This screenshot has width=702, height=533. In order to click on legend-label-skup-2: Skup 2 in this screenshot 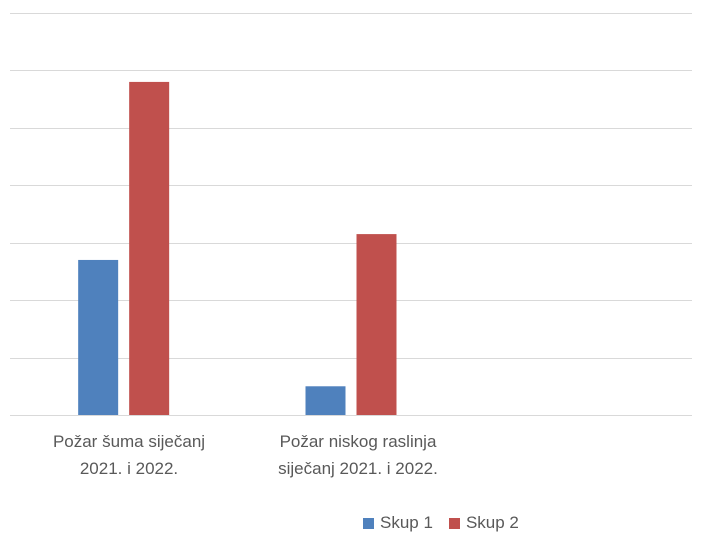, I will do `click(492, 522)`.